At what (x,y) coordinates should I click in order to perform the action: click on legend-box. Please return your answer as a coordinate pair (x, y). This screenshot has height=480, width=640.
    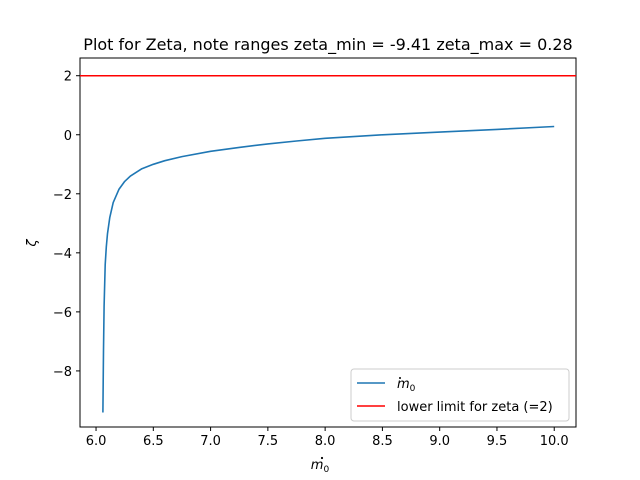
    Looking at the image, I should click on (460, 395).